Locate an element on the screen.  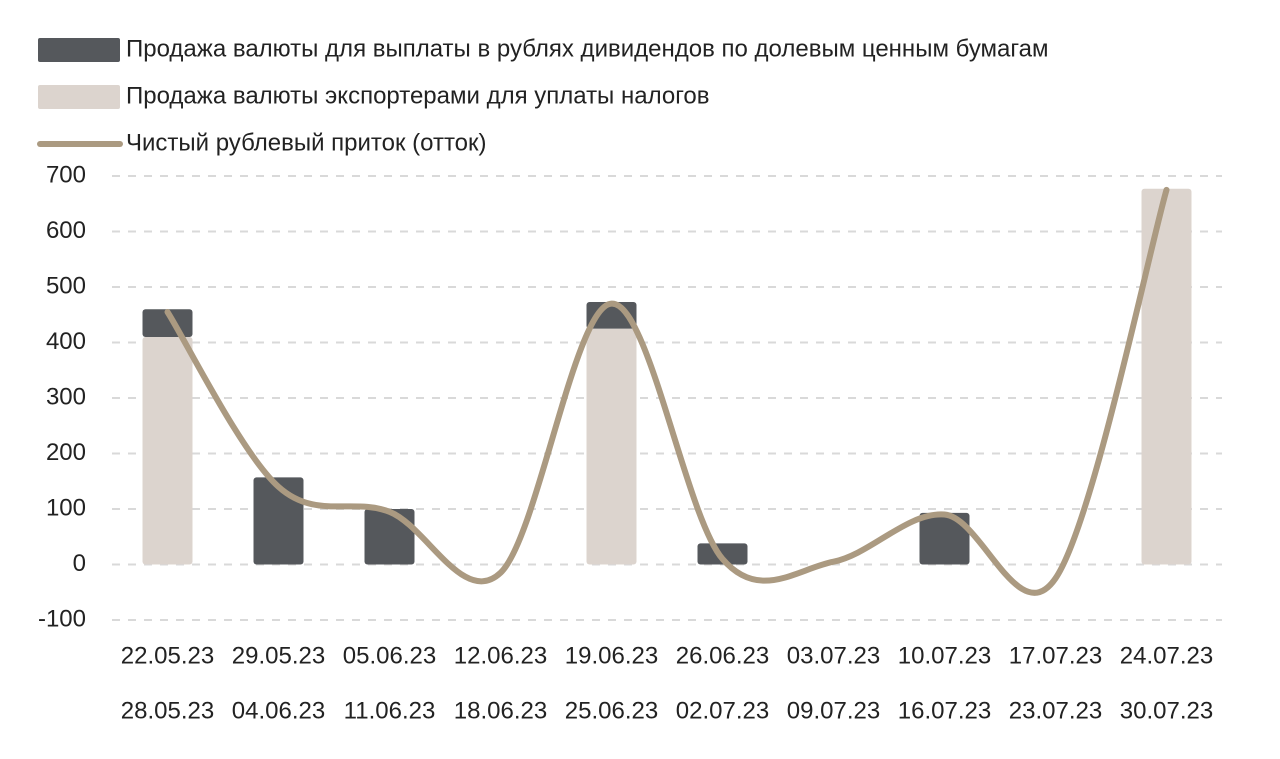
x-tick-label: 30.07.23 is located at coordinates (1166, 710).